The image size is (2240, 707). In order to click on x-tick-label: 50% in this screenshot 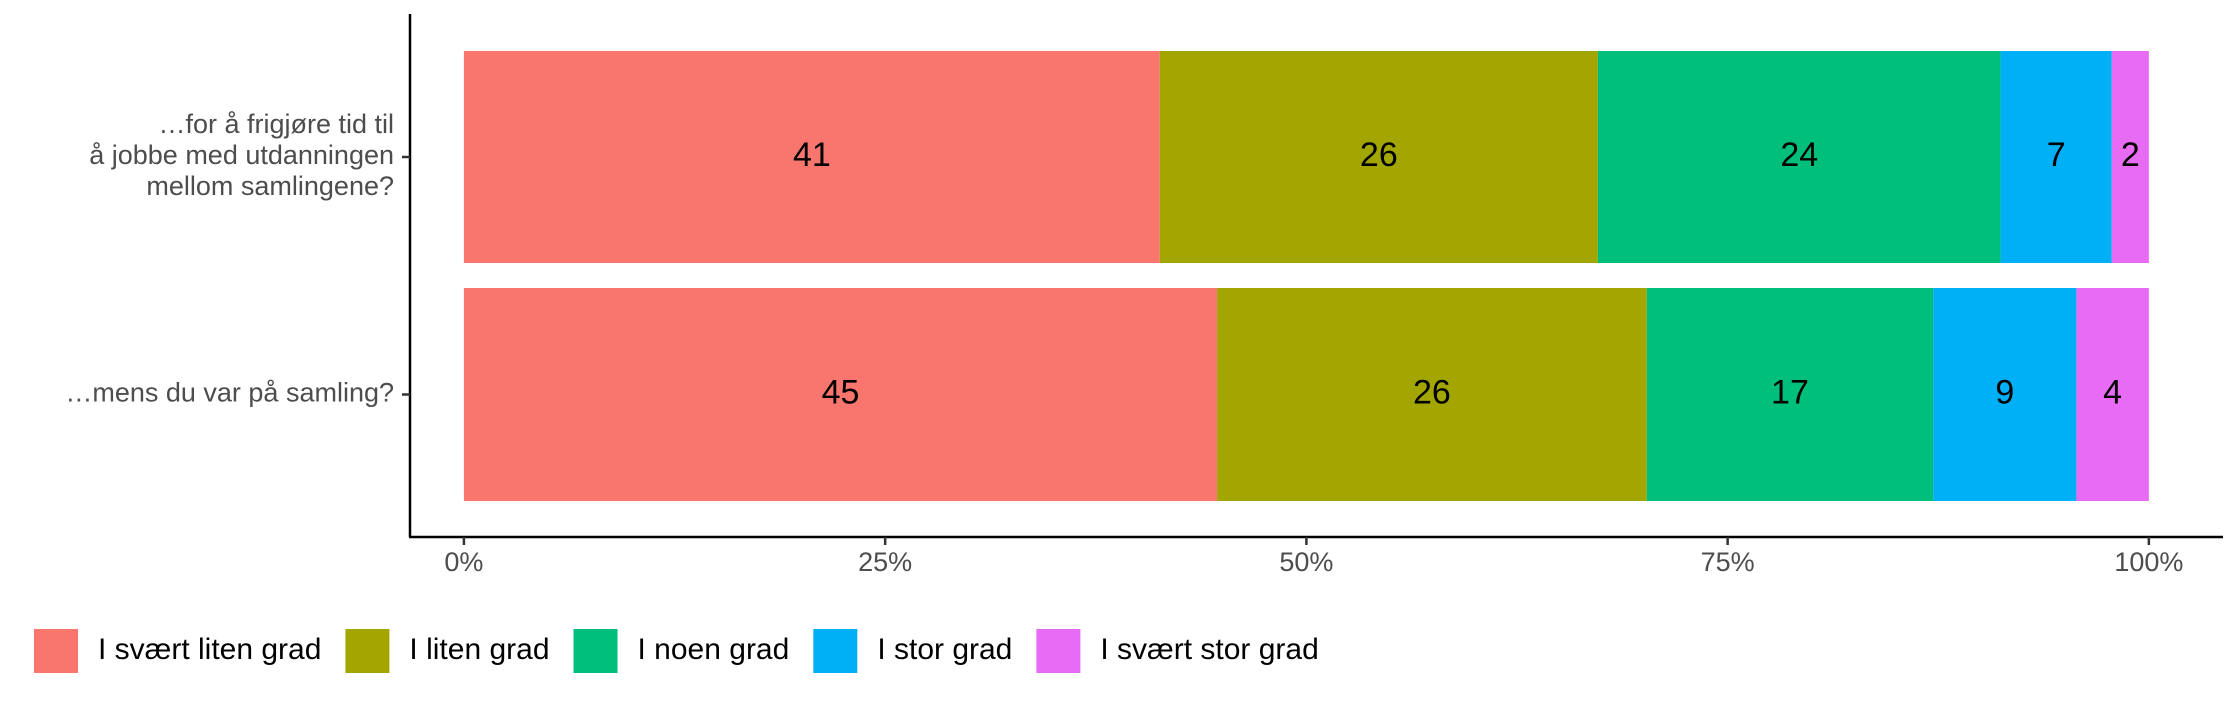, I will do `click(1306, 562)`.